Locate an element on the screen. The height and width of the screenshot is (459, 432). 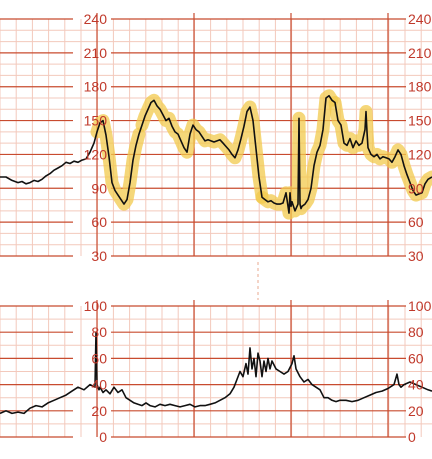
uc-tick-label-left: 60 is located at coordinates (99, 358).